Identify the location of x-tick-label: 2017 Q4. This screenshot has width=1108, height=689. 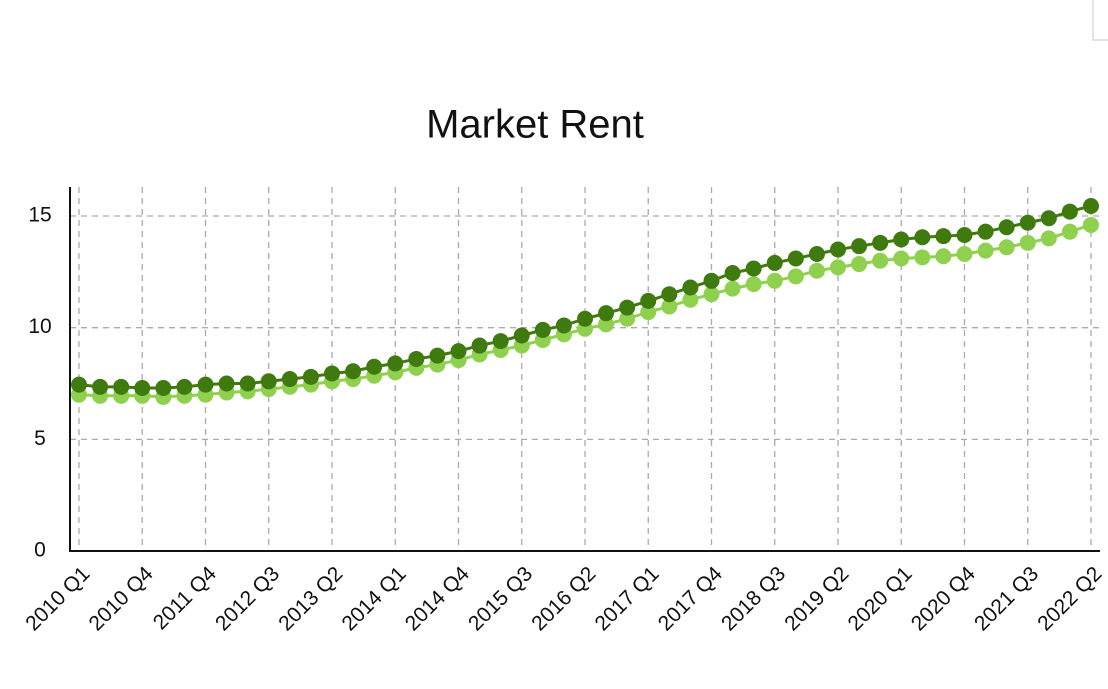
(690, 598).